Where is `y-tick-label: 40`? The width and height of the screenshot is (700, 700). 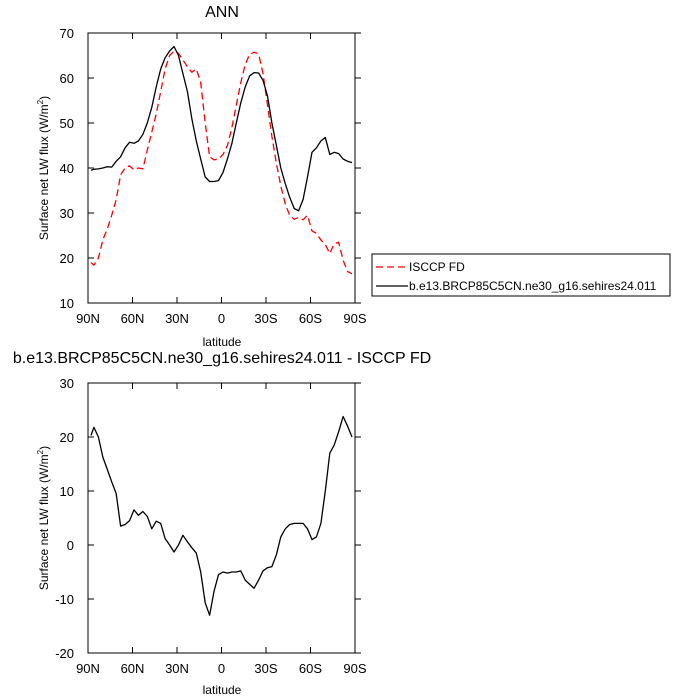
y-tick-label: 40 is located at coordinates (67, 168).